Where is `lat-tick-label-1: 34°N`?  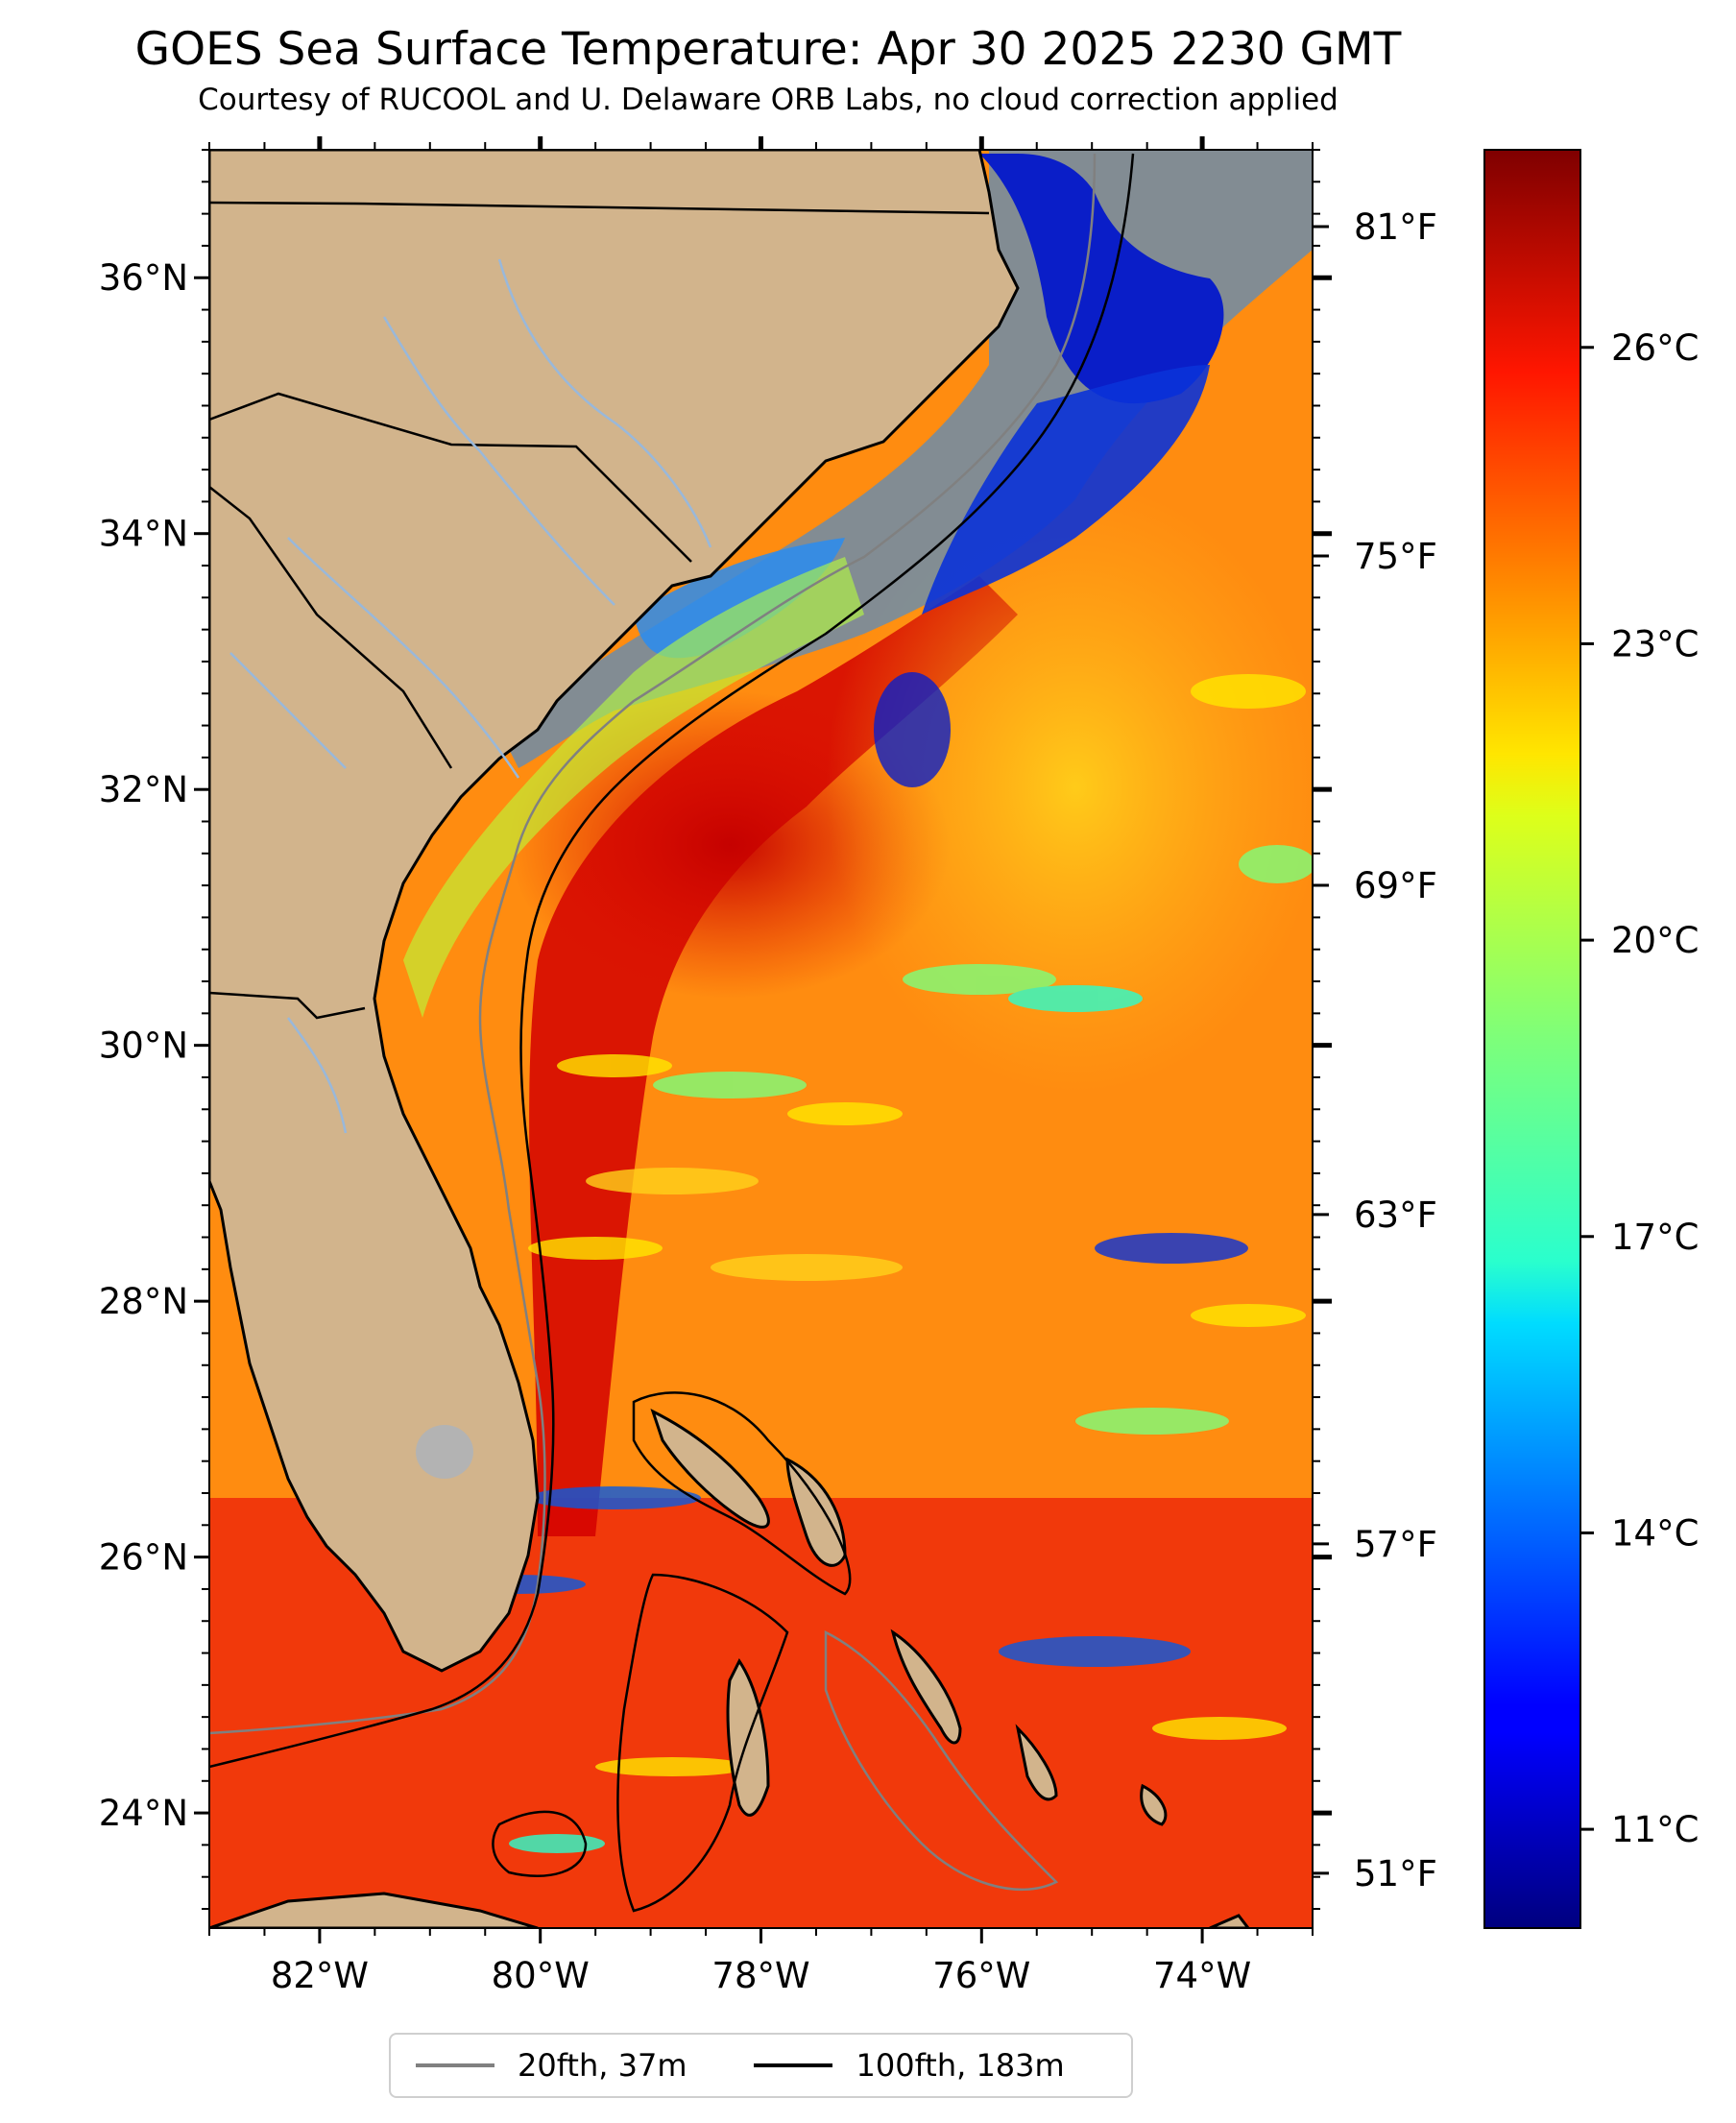 lat-tick-label-1: 34°N is located at coordinates (143, 534).